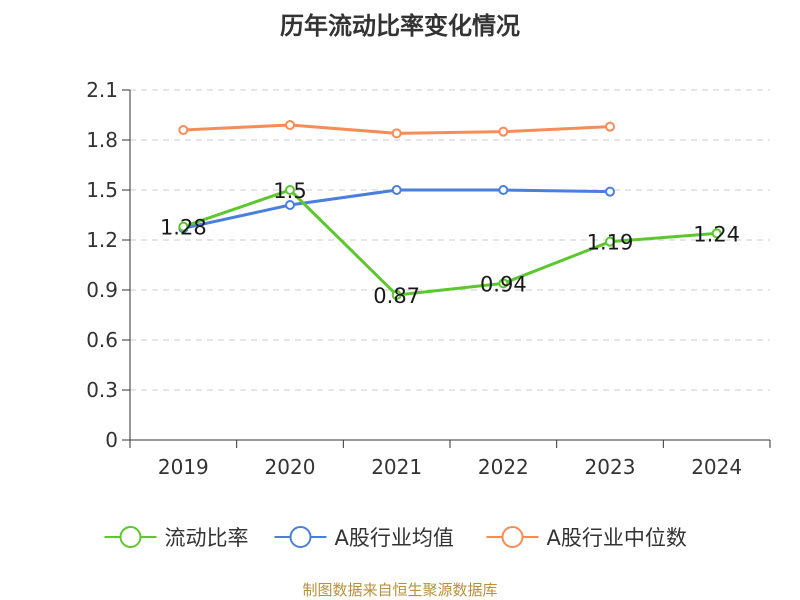 The height and width of the screenshot is (600, 800). What do you see at coordinates (102, 290) in the screenshot?
I see `y-tick-label: 0.9` at bounding box center [102, 290].